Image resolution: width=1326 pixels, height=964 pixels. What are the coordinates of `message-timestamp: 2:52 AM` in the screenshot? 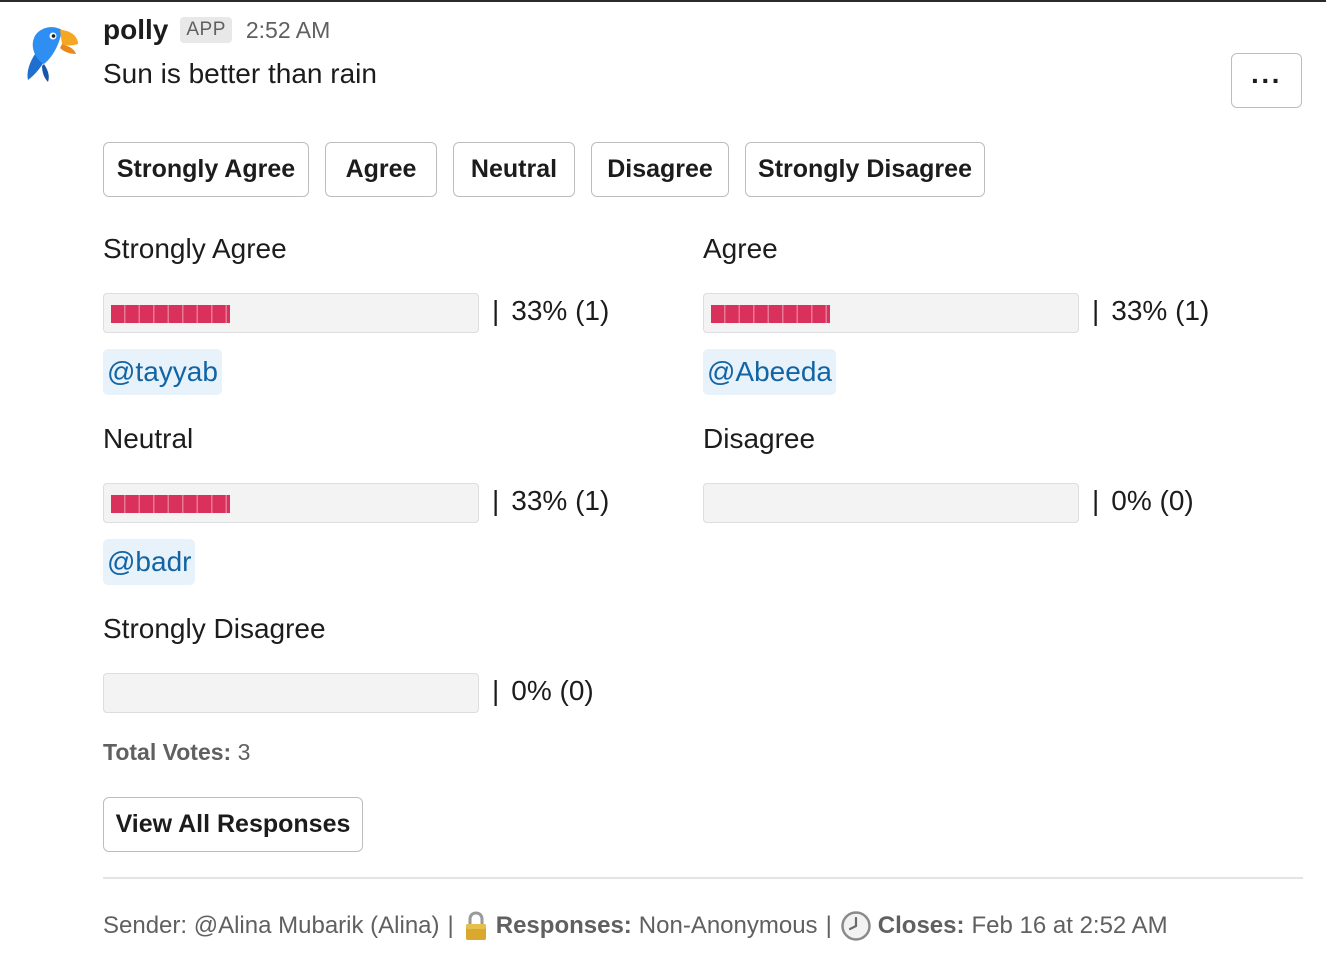 It's located at (288, 29).